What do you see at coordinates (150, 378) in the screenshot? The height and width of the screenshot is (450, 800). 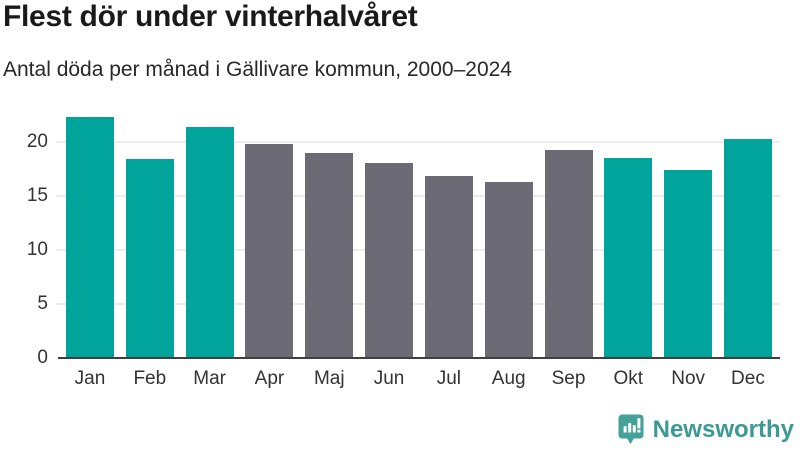 I see `x-label-feb: Feb` at bounding box center [150, 378].